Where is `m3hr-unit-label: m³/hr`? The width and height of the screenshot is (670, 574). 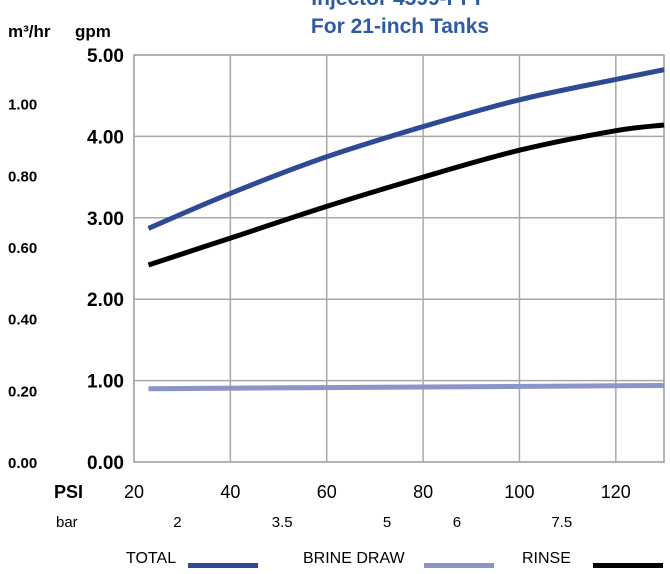
m3hr-unit-label: m³/hr is located at coordinates (29, 31).